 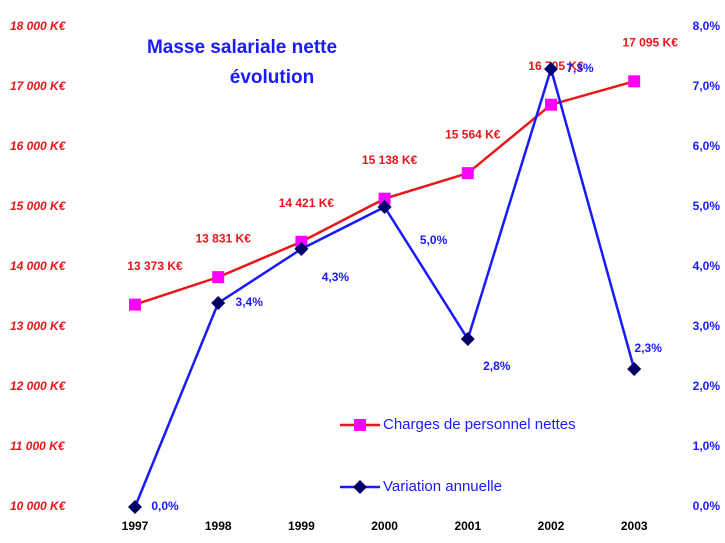 What do you see at coordinates (218, 526) in the screenshot?
I see `x-tick-label: 1998` at bounding box center [218, 526].